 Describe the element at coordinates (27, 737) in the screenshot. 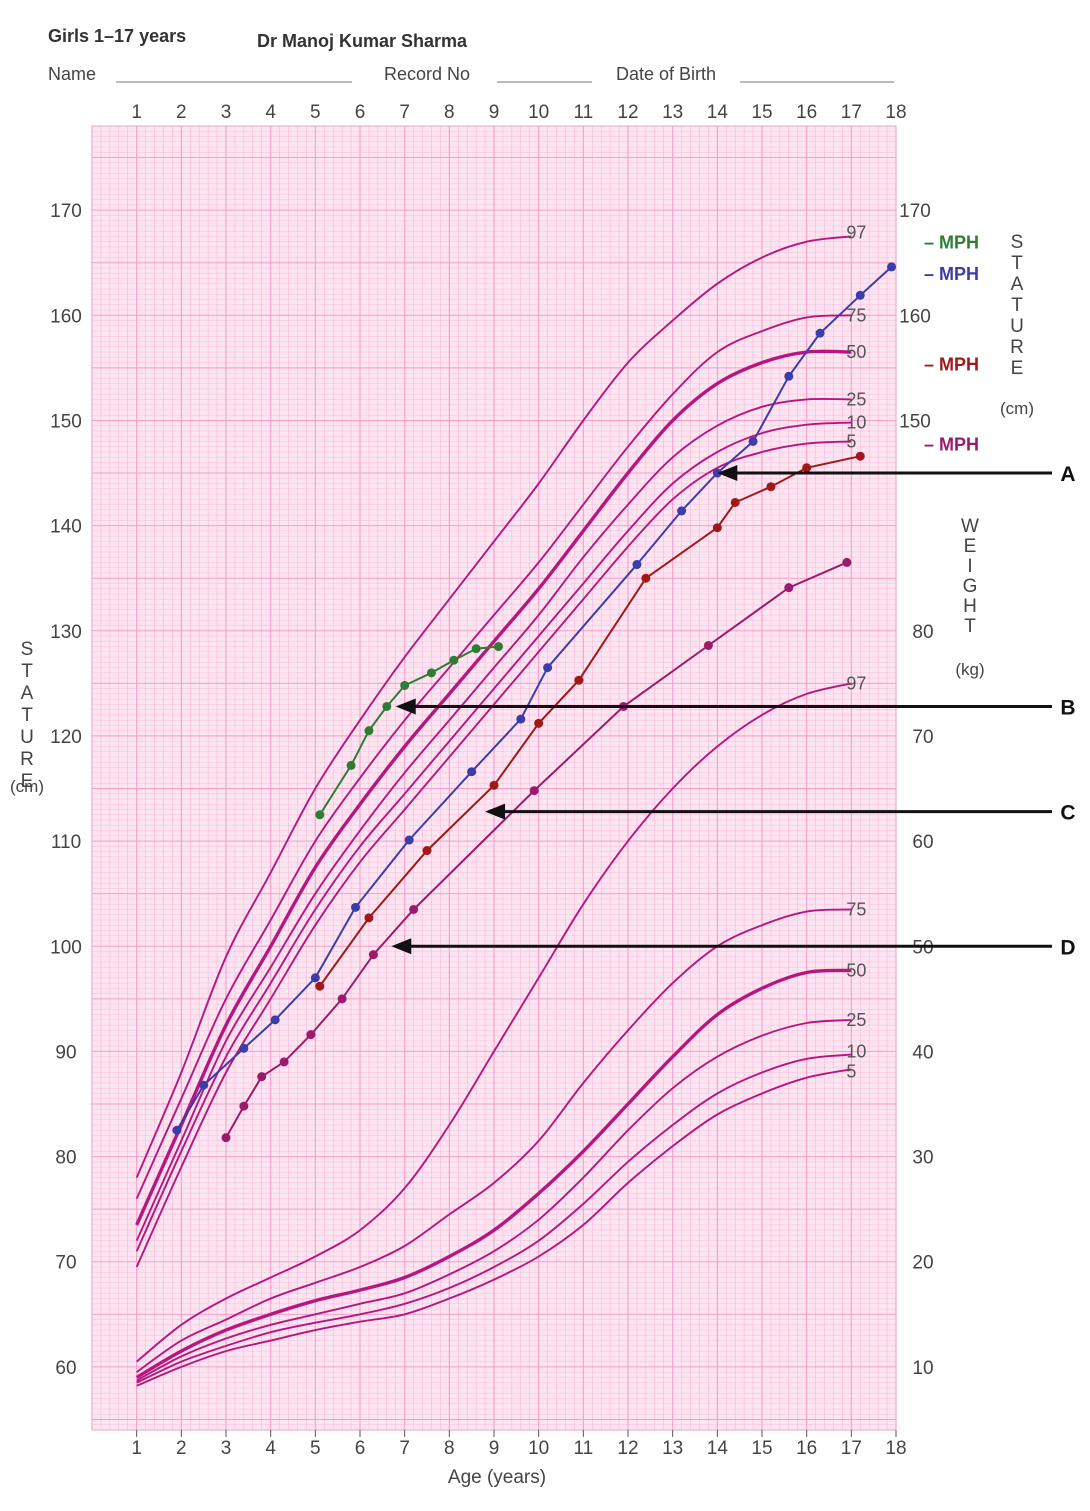

I see `left-axis-title: U` at that location.